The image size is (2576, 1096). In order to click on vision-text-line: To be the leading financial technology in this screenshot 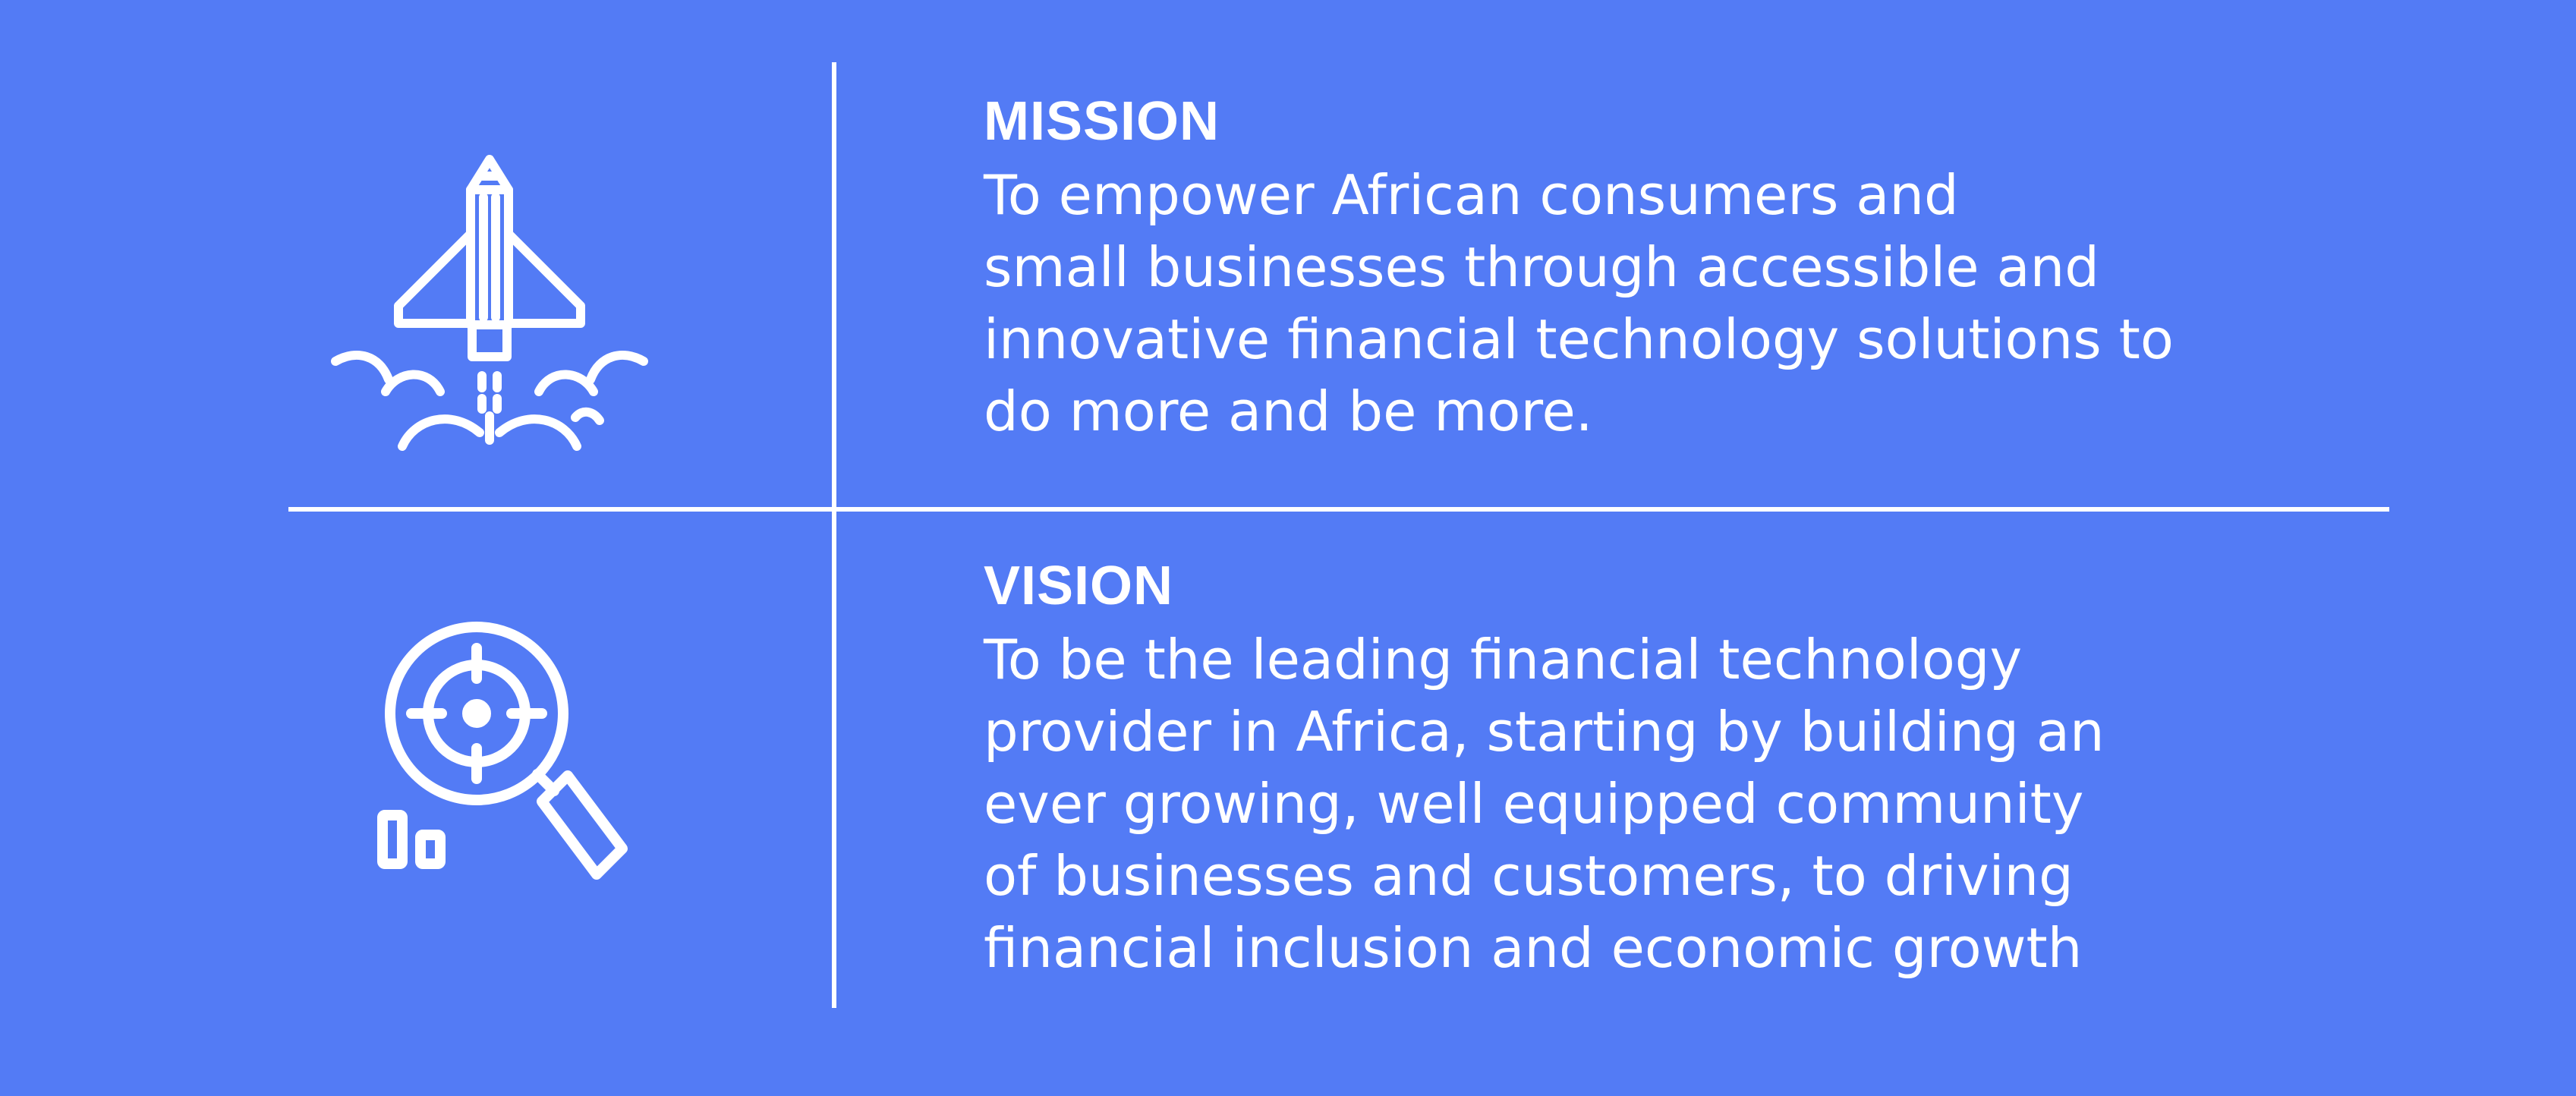, I will do `click(1503, 659)`.